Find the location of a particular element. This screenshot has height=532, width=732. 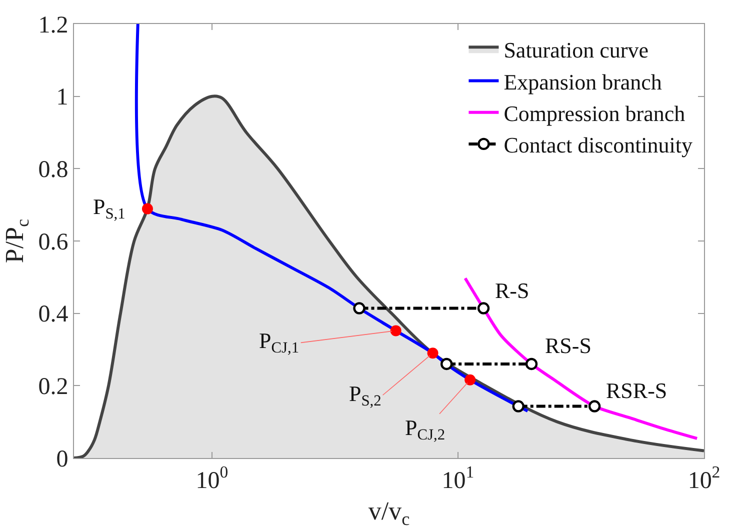

annotation: P$_{S,2}$ is located at coordinates (365, 395).